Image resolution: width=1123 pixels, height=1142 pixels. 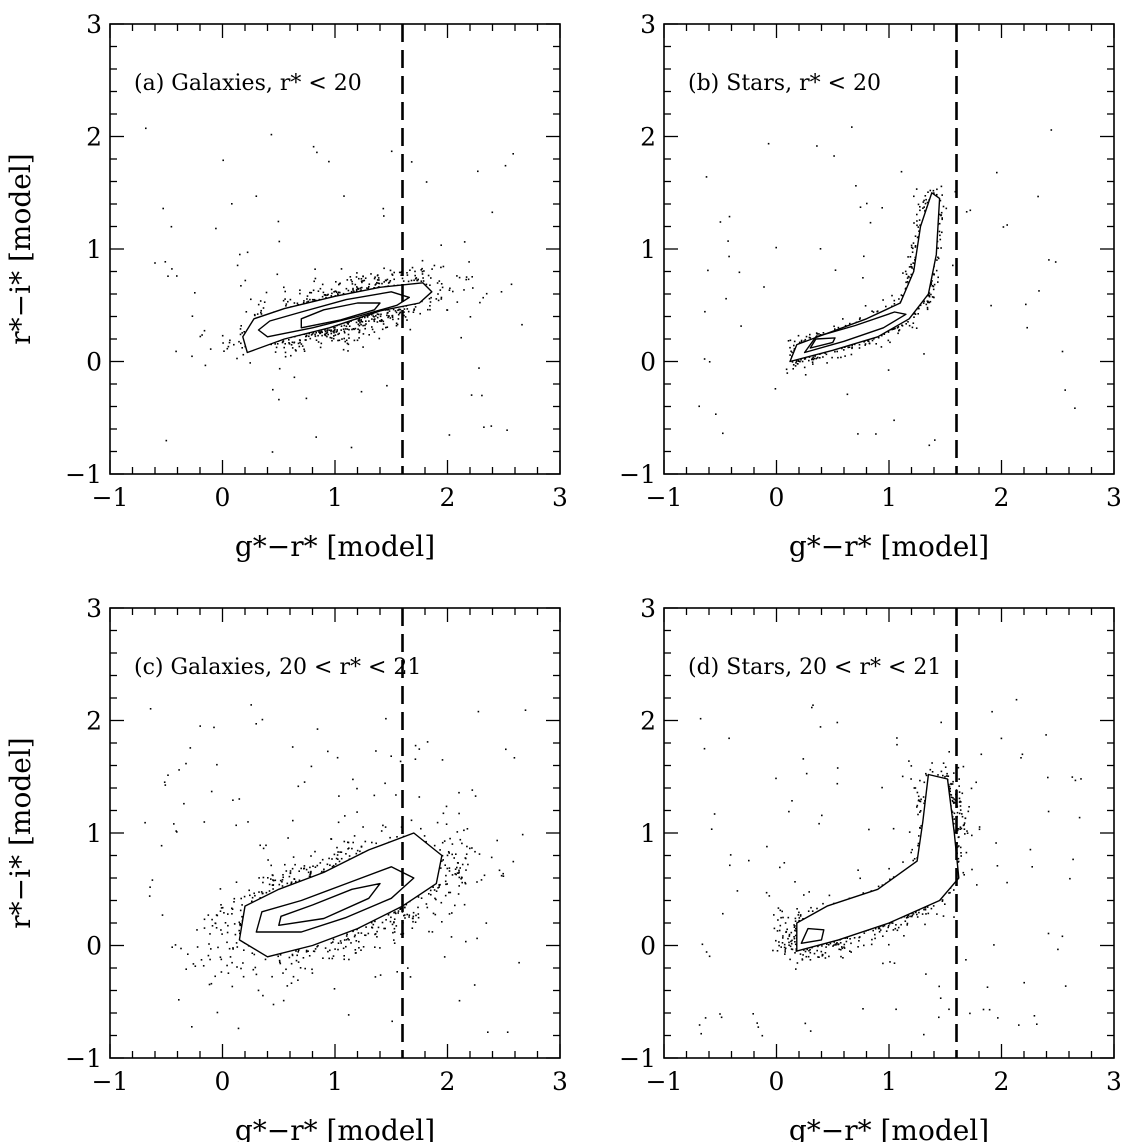 What do you see at coordinates (223, 497) in the screenshot?
I see `x-tick-label: 0` at bounding box center [223, 497].